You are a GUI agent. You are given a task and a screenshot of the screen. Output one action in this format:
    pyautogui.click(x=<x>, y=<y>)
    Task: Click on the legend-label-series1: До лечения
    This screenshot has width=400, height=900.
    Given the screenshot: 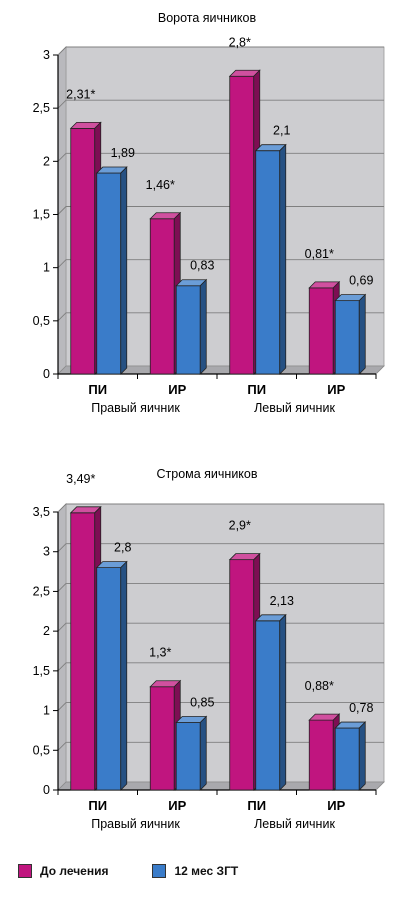 What is the action you would take?
    pyautogui.click(x=74, y=871)
    